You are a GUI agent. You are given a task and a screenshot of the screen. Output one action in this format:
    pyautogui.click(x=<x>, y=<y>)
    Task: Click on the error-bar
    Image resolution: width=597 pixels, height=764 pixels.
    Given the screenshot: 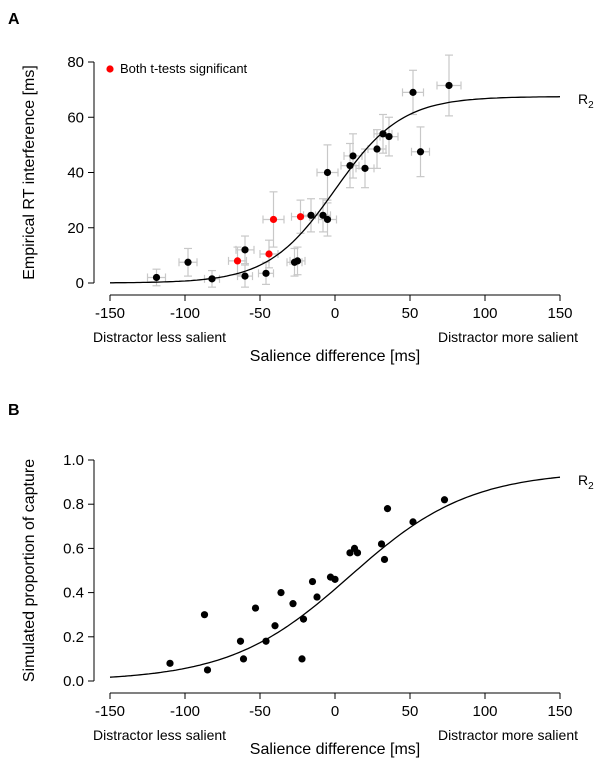 What is the action you would take?
    pyautogui.click(x=245, y=250)
    